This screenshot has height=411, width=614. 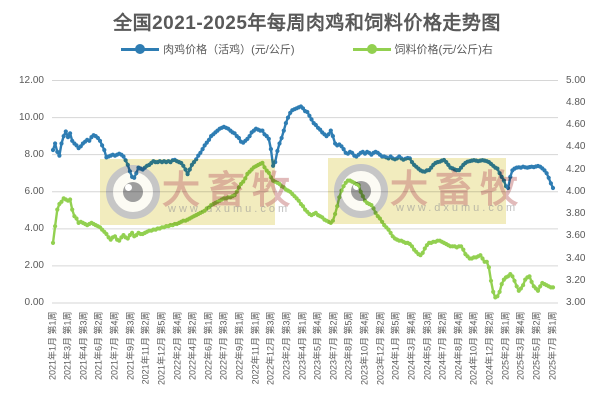 I want to click on right-axis-tick: 5.00, so click(x=576, y=80).